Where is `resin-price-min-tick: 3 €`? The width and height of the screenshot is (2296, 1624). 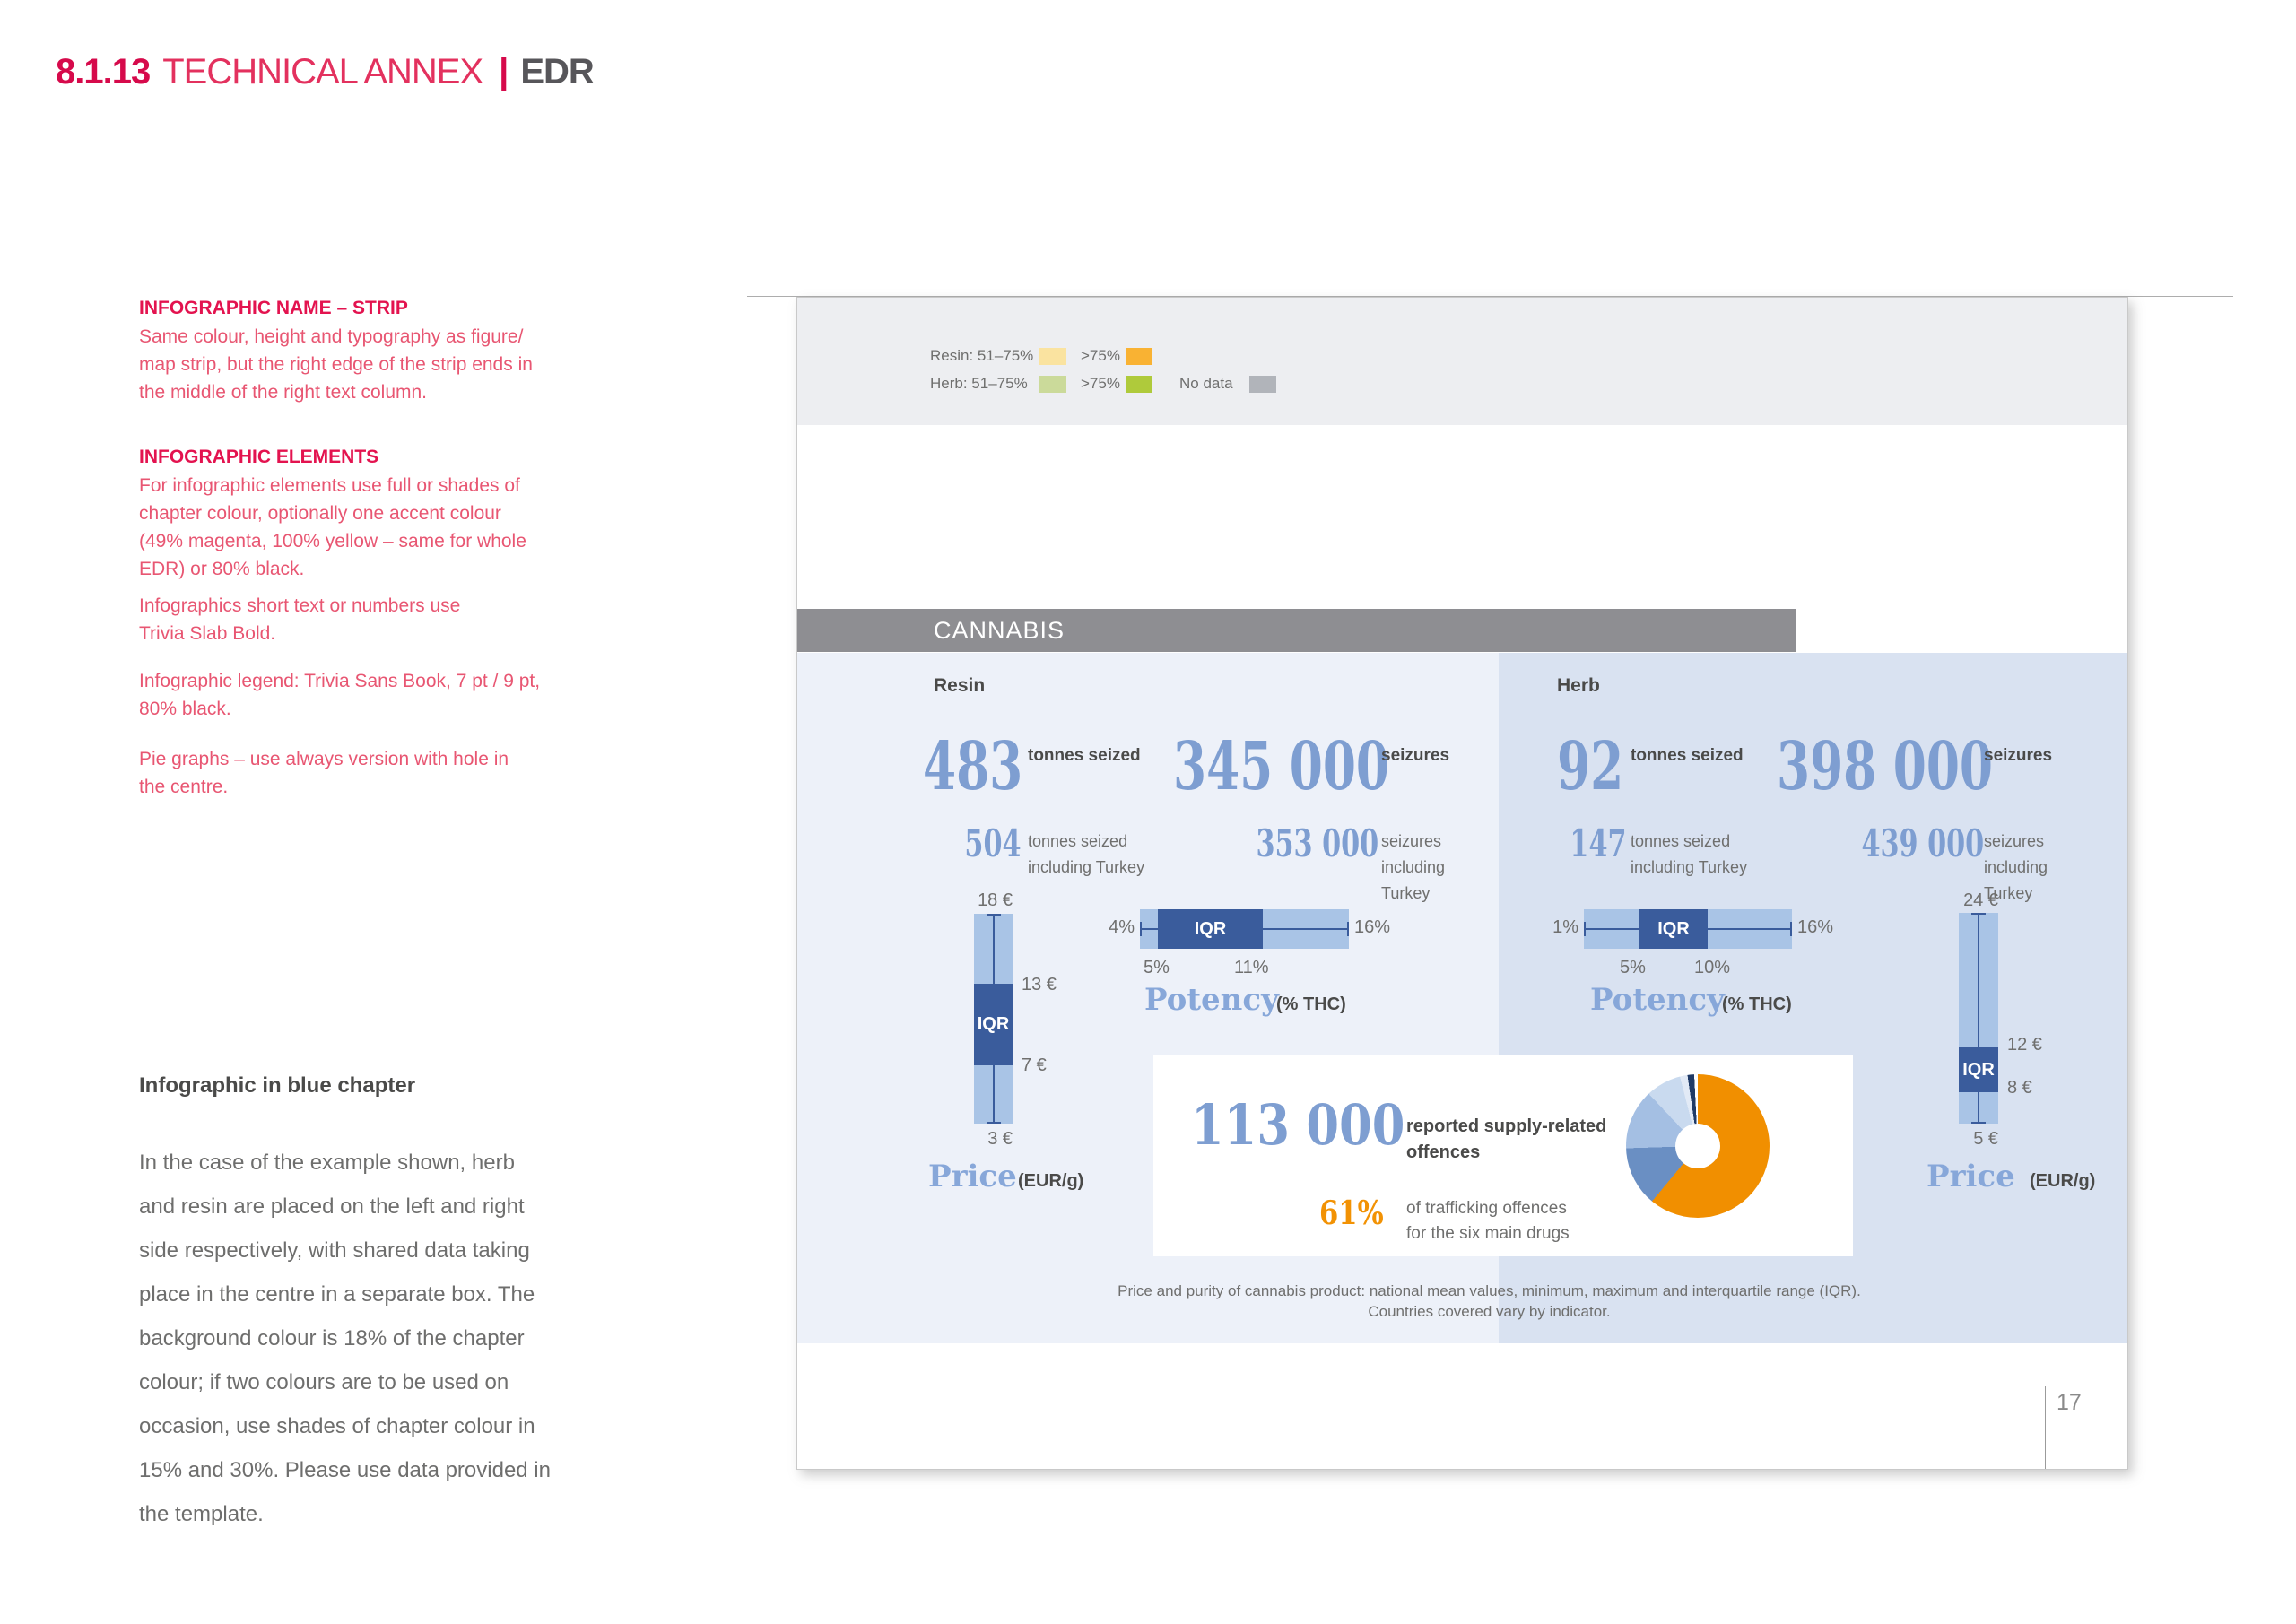
resin-price-min-tick: 3 € is located at coordinates (1000, 1139).